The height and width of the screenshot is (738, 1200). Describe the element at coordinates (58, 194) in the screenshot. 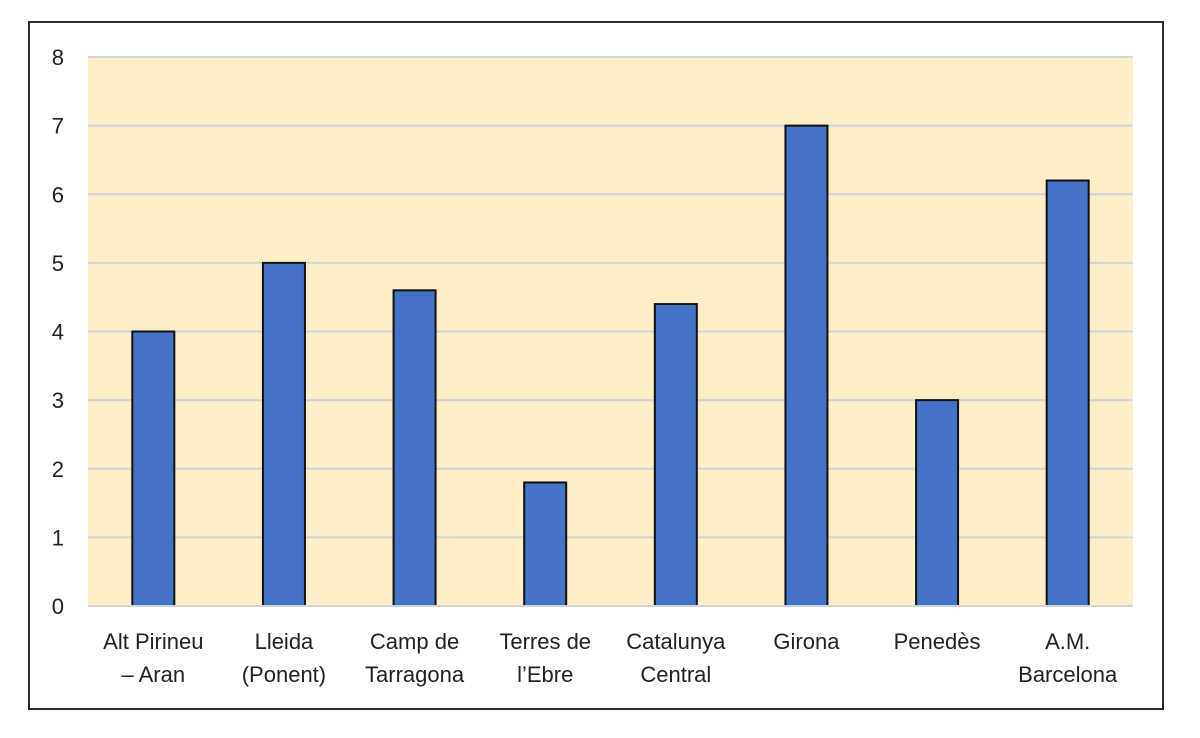

I see `y-tick-label: 6` at that location.